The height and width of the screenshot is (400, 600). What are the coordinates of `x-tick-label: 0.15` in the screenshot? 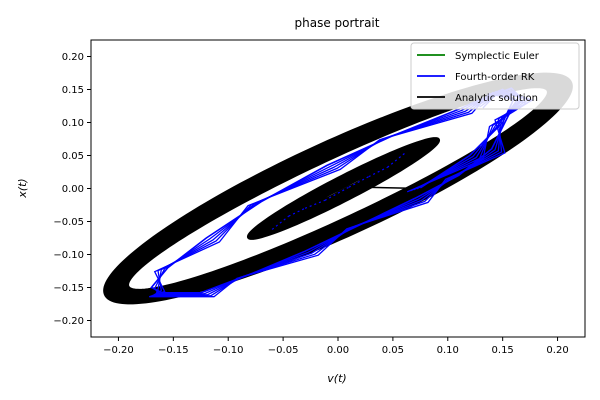 It's located at (503, 350).